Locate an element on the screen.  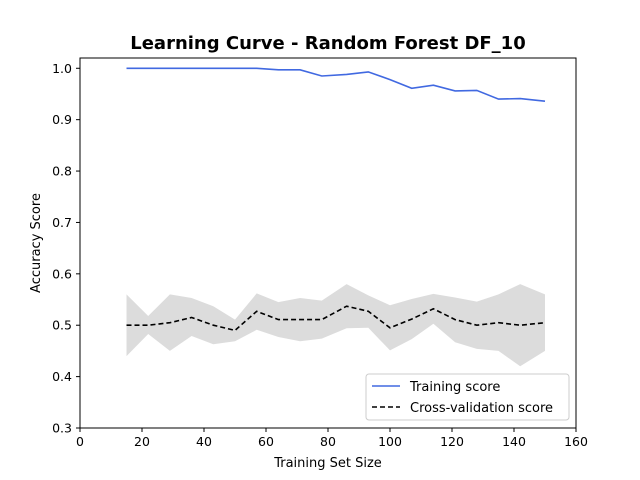
x-tick-label: 140 is located at coordinates (514, 441).